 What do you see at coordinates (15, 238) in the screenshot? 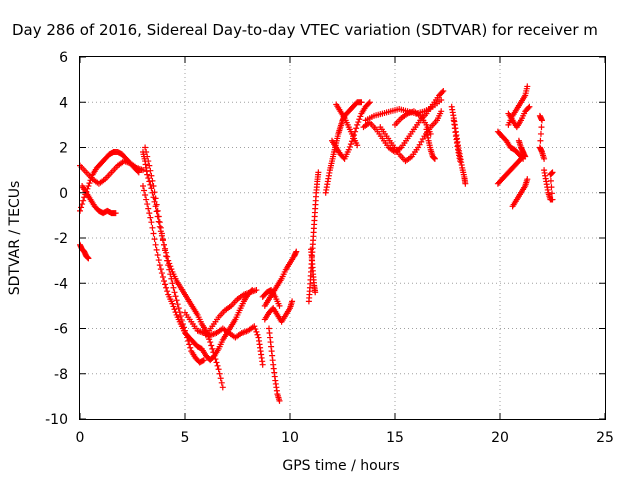
I see `y-axis-label: SDTVAR / TECUs` at bounding box center [15, 238].